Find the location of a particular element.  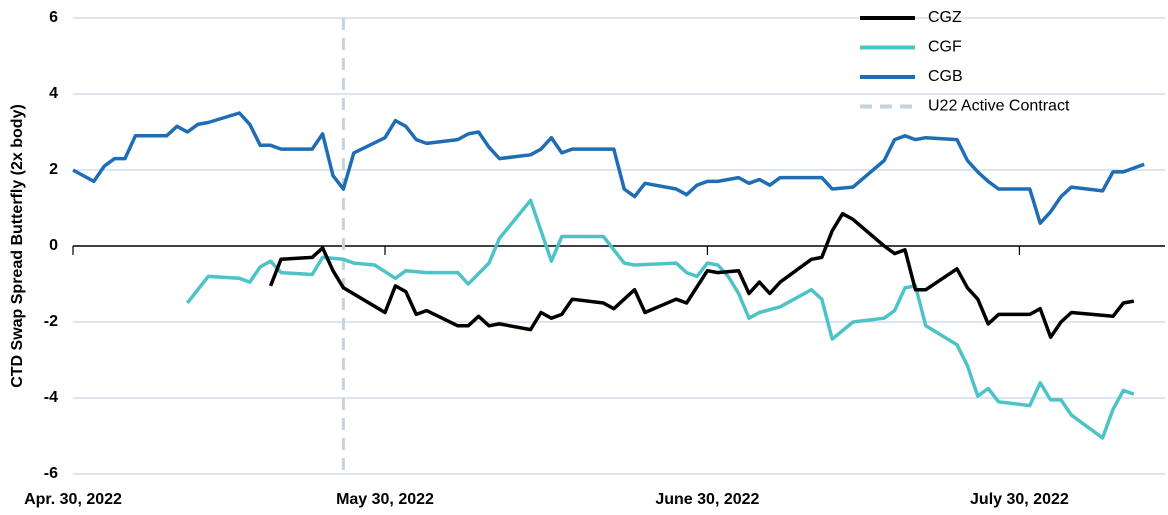

x-tick-label: May 30, 2022 is located at coordinates (385, 499).